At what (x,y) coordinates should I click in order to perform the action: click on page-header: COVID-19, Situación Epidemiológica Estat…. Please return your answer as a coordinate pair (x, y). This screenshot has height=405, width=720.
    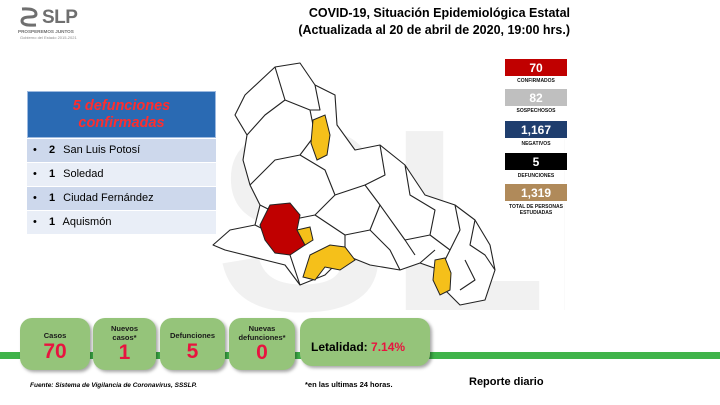
    Looking at the image, I should click on (360, 22).